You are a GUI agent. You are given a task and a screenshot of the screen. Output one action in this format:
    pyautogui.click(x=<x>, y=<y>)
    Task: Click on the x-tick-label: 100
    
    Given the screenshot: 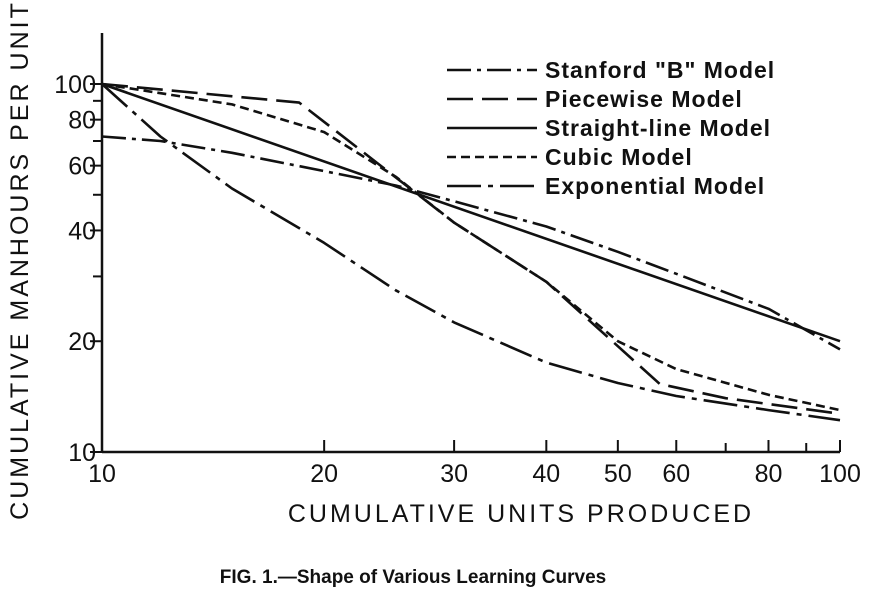 What is the action you would take?
    pyautogui.click(x=840, y=474)
    